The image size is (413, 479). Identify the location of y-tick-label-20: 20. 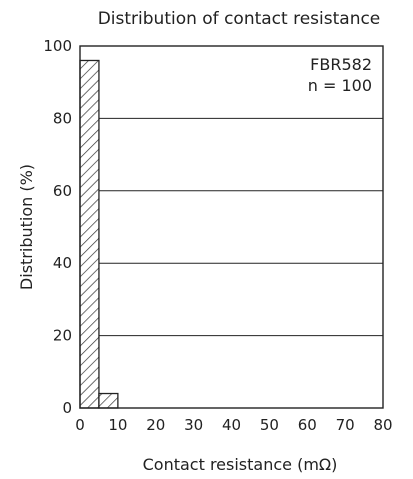
(62, 336).